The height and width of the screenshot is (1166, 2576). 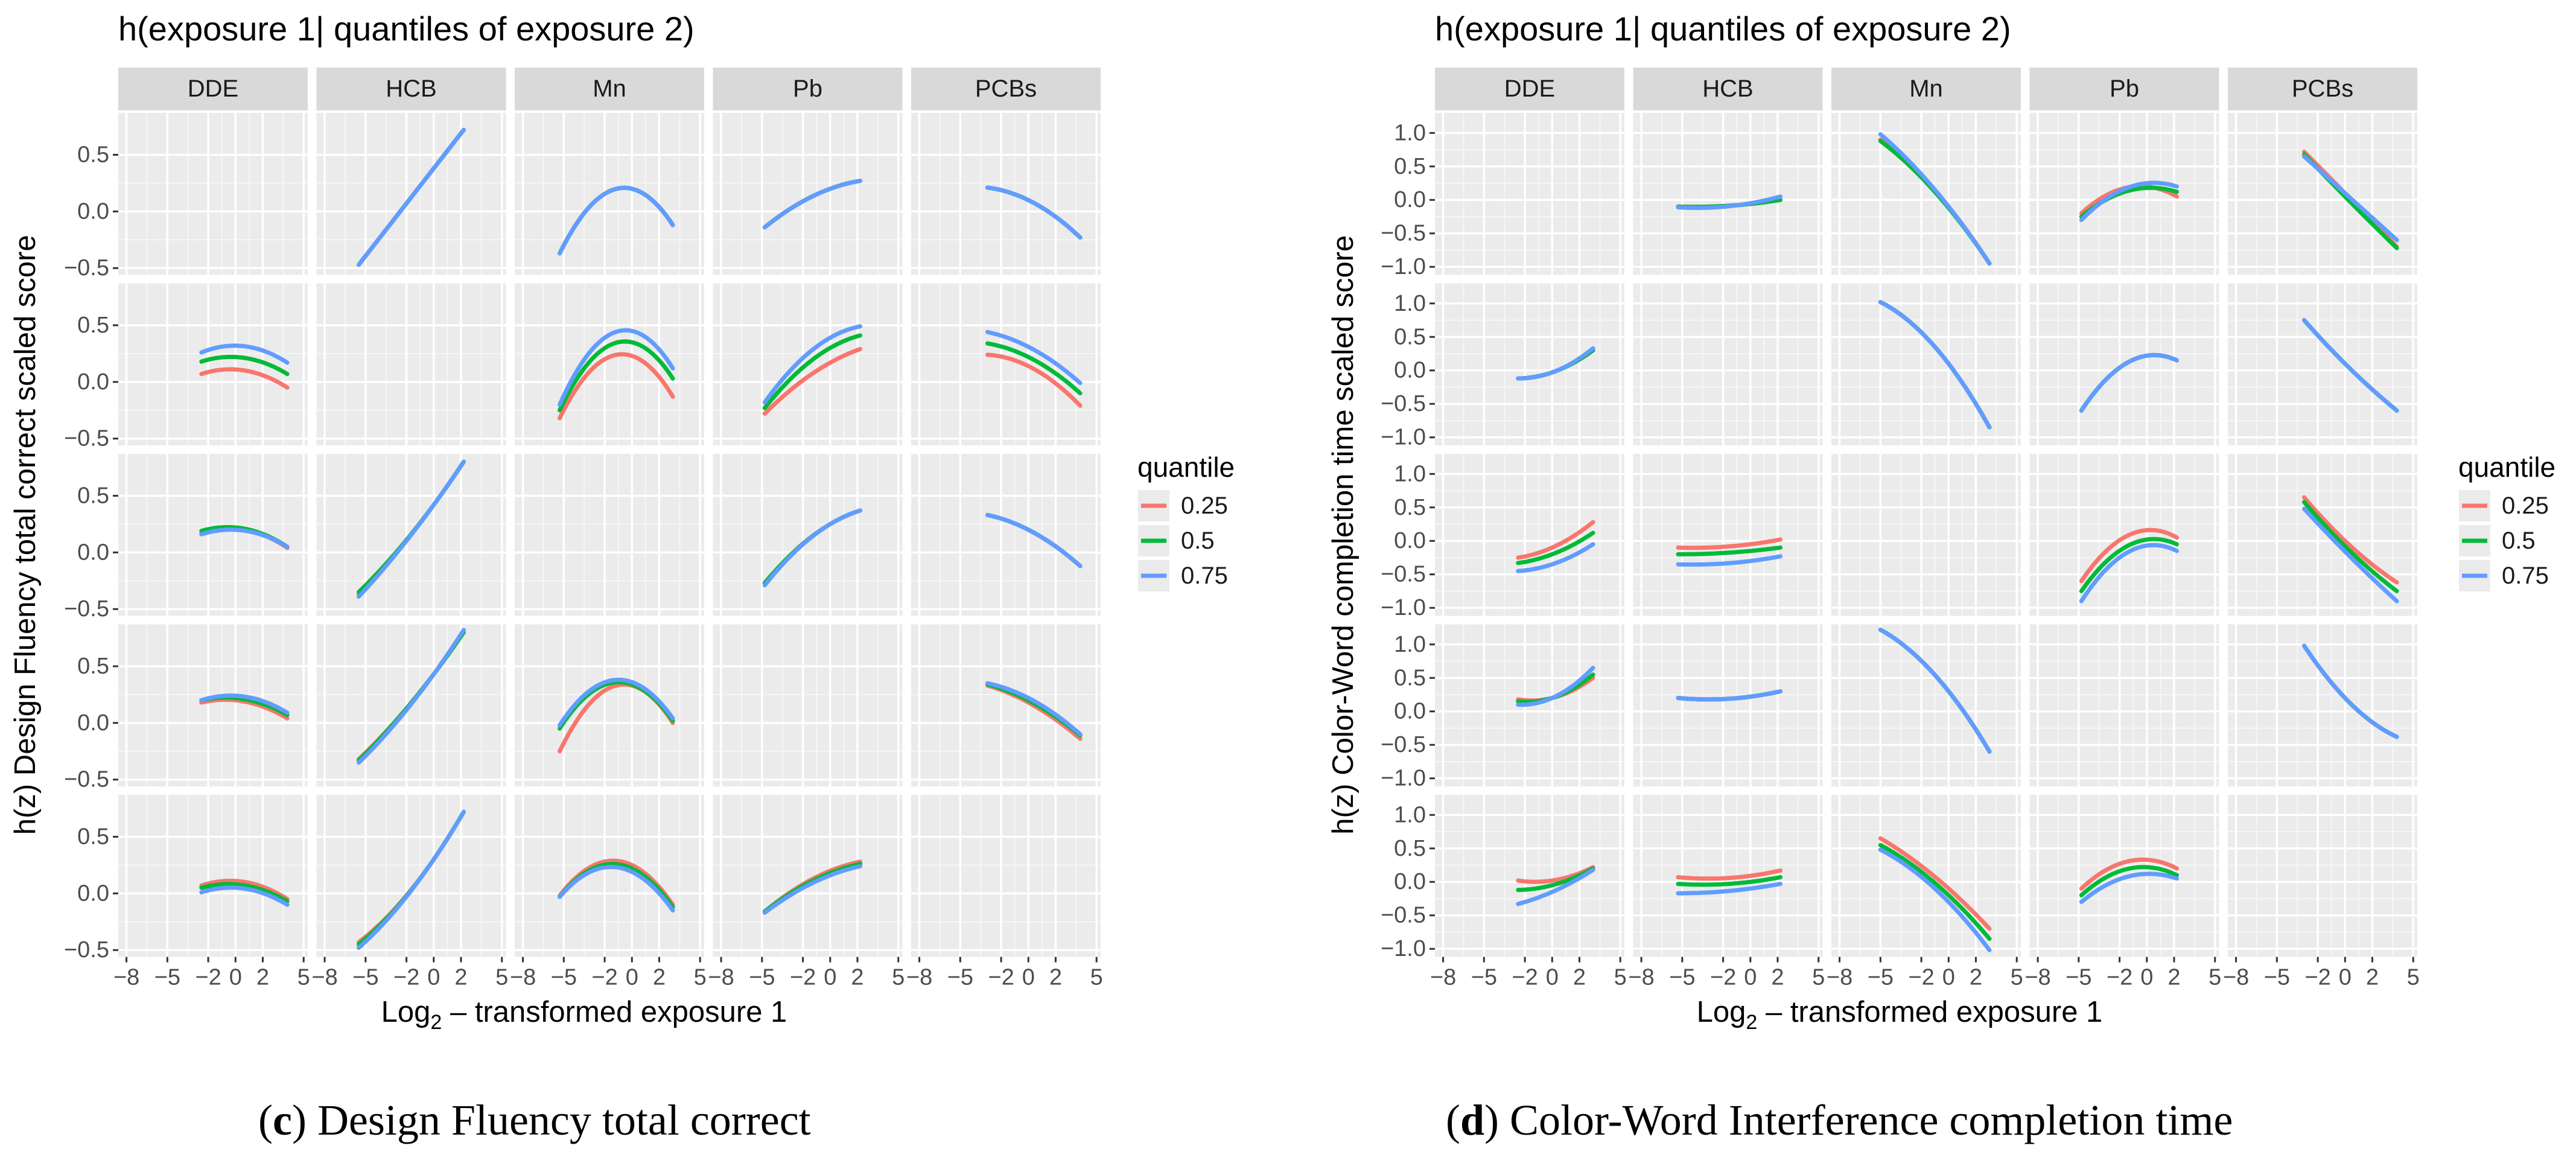 I want to click on column-strip-label: HCB, so click(x=1727, y=88).